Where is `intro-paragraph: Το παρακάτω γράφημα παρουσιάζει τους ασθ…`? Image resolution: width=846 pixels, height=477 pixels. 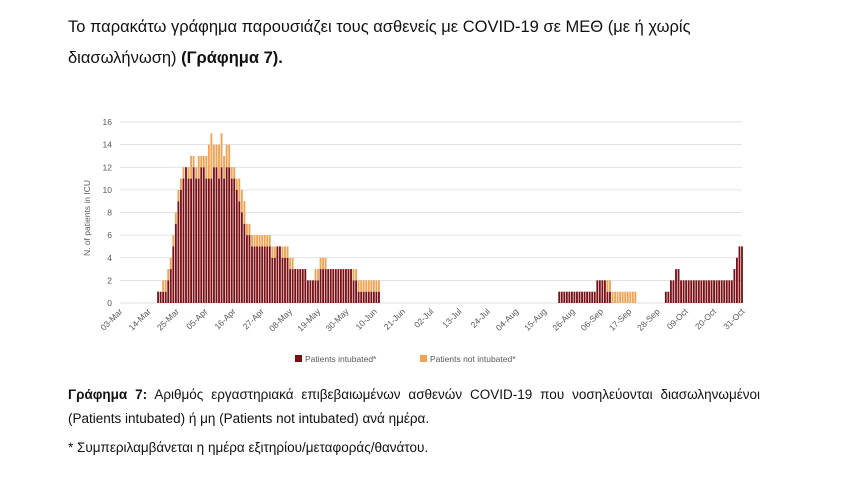 intro-paragraph: Το παρακάτω γράφημα παρουσιάζει τους ασθ… is located at coordinates (428, 43).